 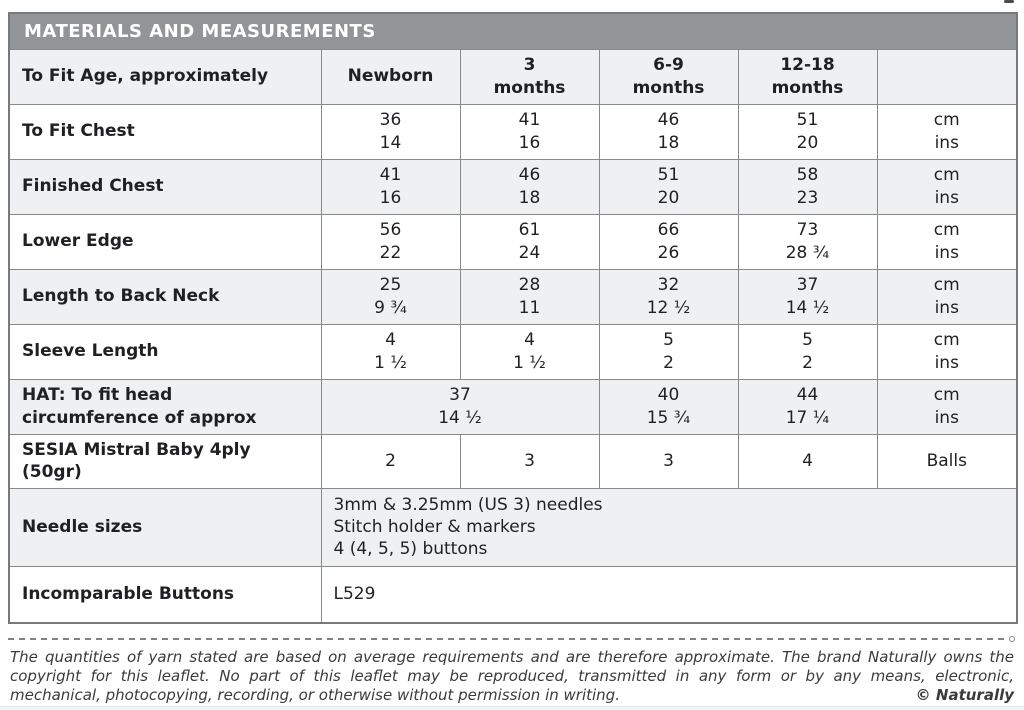 I want to click on row-label: Lower Edge, so click(x=165, y=241).